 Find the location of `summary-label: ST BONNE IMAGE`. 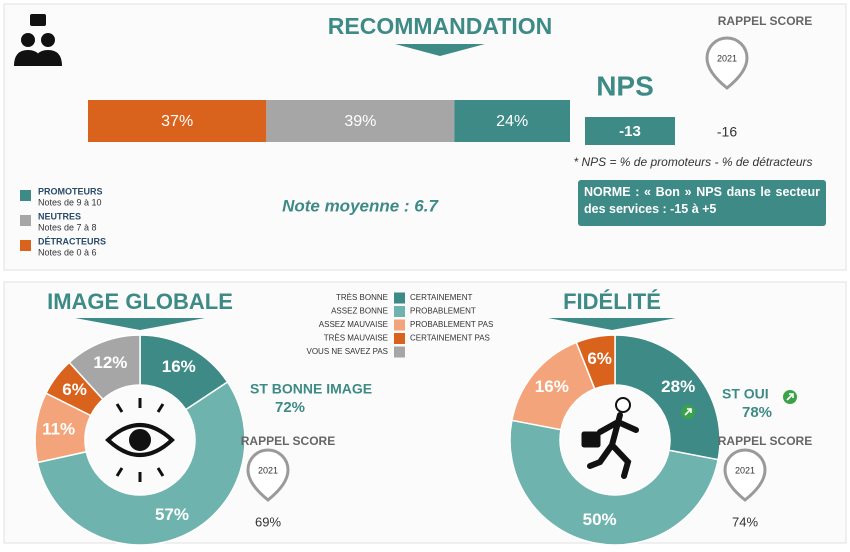

summary-label: ST BONNE IMAGE is located at coordinates (311, 389).